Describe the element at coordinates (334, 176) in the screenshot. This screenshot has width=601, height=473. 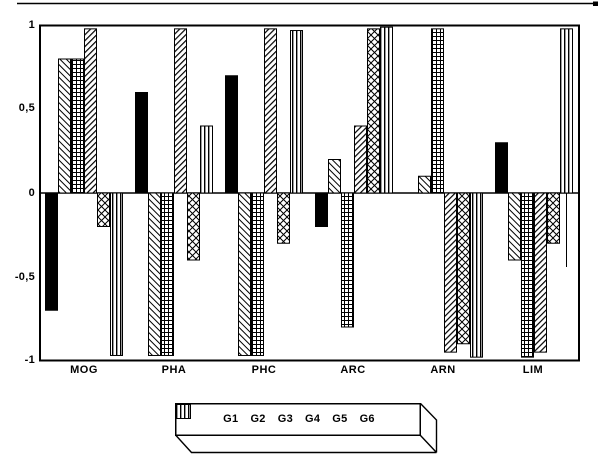
I see `bar-g2-arc` at that location.